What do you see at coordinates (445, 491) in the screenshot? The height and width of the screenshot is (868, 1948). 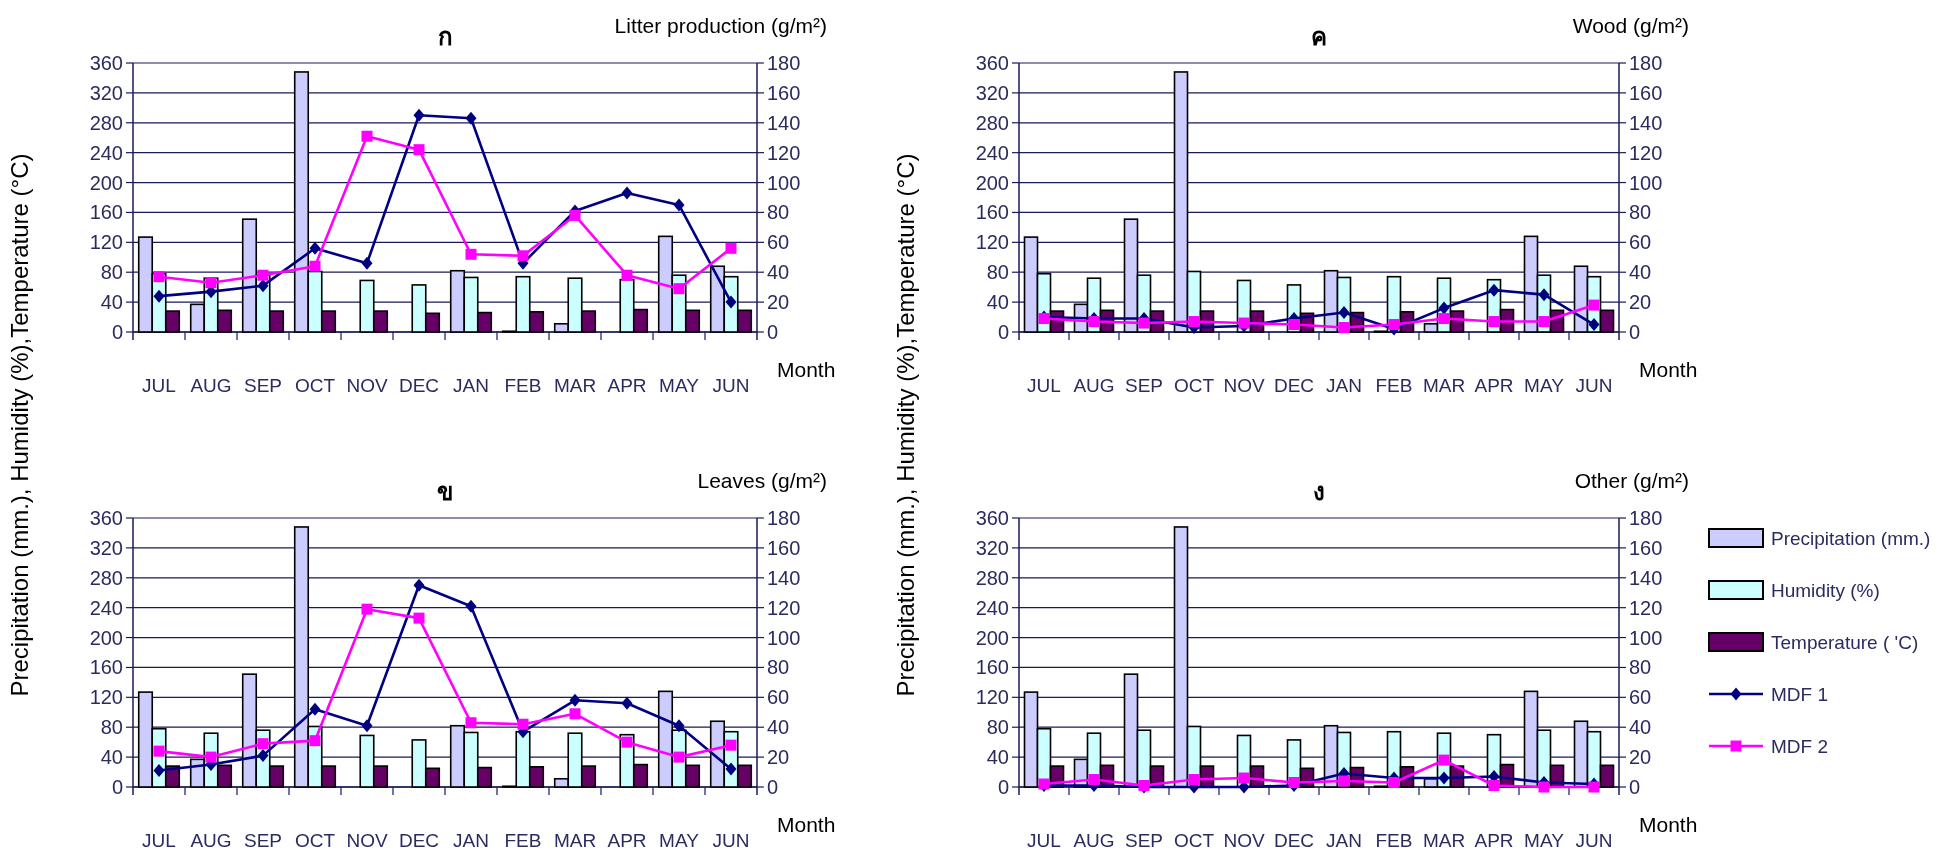 I see `chart-title: ข` at bounding box center [445, 491].